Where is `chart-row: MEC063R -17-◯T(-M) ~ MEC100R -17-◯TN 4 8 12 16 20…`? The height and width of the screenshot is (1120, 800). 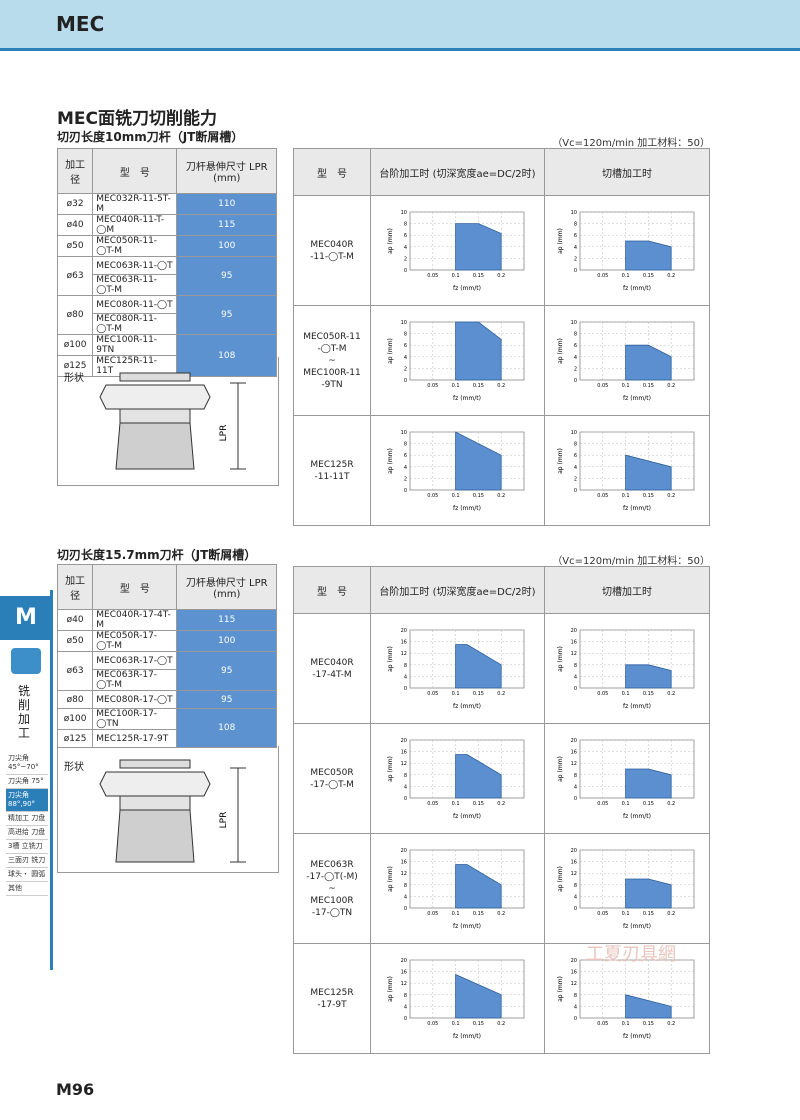
chart-row: MEC063R -17-◯T(-M) ~ MEC100R -17-◯TN 4 8 12 16 20… is located at coordinates (502, 888).